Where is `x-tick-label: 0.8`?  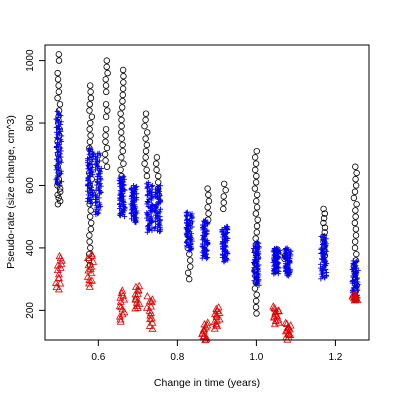 x-tick-label: 0.8 is located at coordinates (177, 357).